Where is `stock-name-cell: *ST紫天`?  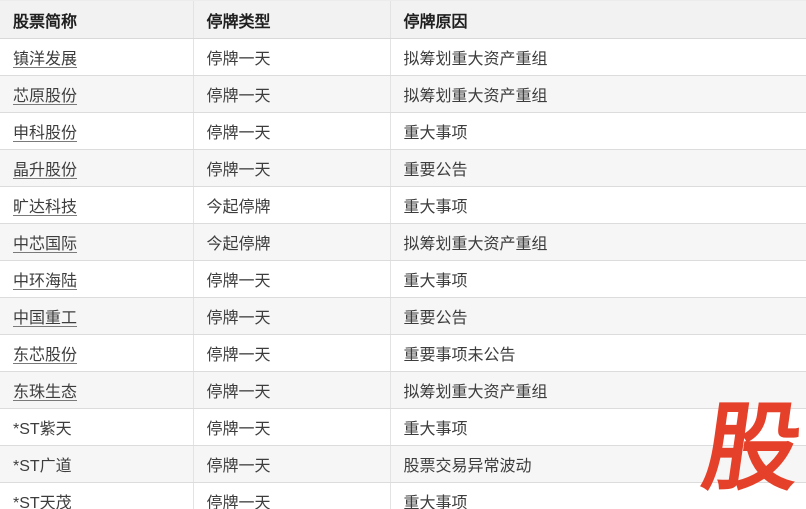 stock-name-cell: *ST紫天 is located at coordinates (96, 427).